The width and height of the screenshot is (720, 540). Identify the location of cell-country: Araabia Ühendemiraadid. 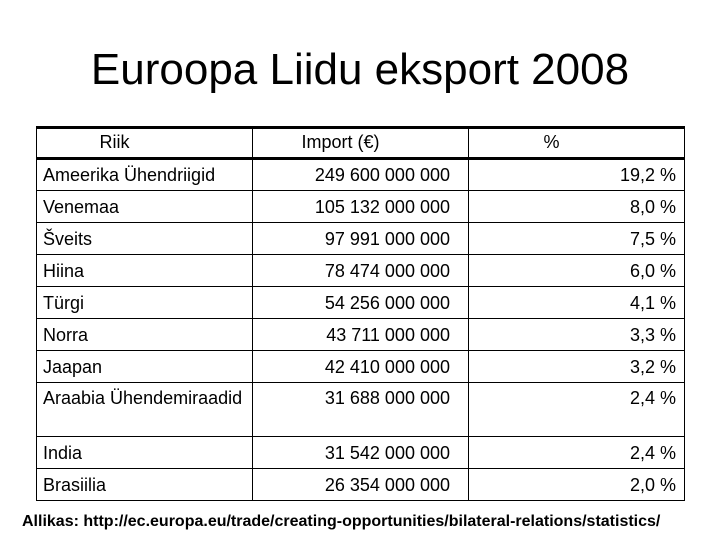
(144, 409).